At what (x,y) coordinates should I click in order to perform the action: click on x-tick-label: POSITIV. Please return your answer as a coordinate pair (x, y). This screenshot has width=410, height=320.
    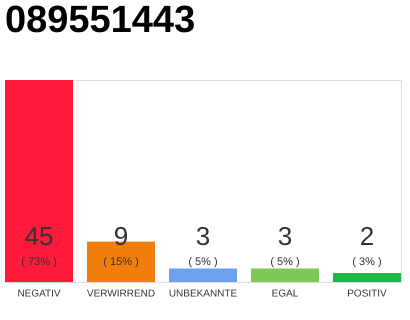
    Looking at the image, I should click on (367, 294).